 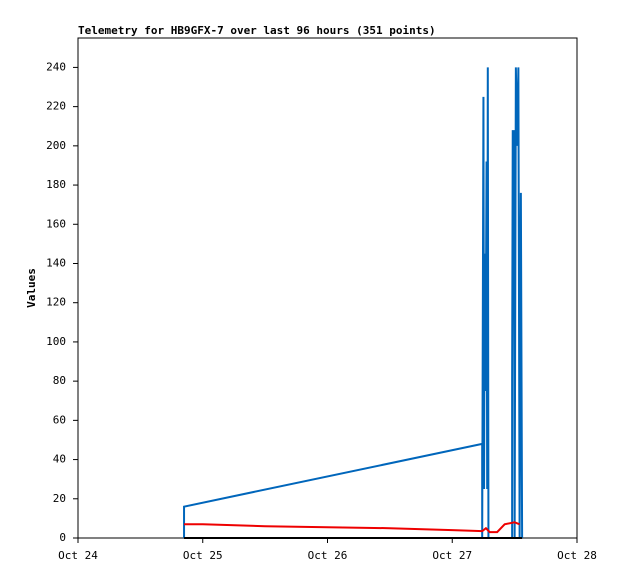 I want to click on y-tick-label: 60, so click(x=59, y=419).